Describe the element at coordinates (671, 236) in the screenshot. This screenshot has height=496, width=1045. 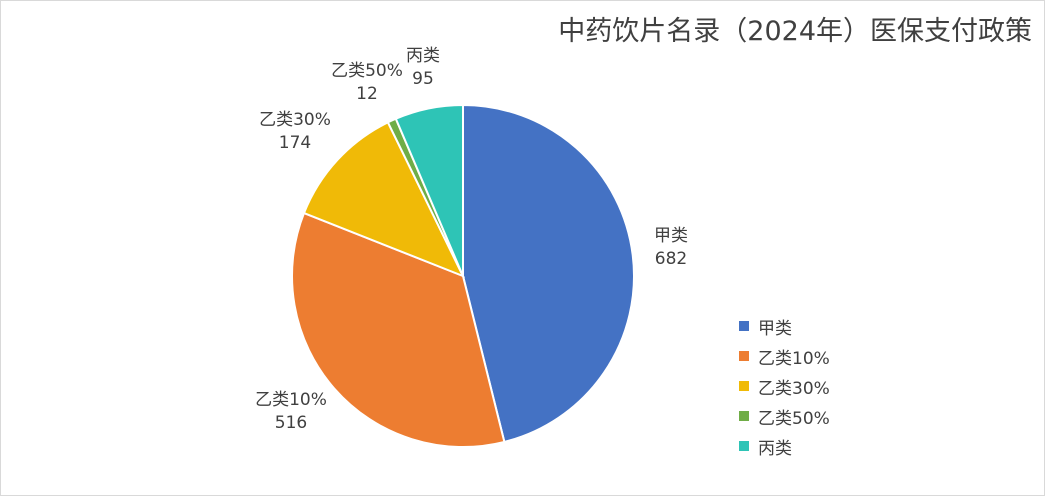
I see `data-label-category-1: 甲类` at that location.